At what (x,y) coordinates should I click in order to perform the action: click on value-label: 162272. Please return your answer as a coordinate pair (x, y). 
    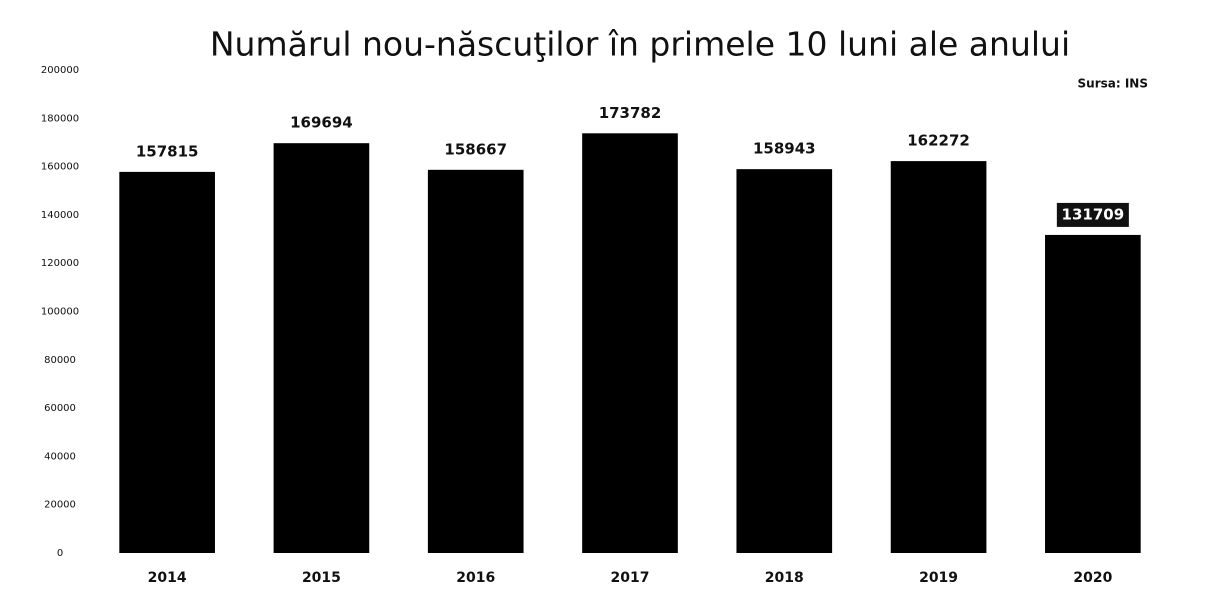
    Looking at the image, I should click on (938, 141).